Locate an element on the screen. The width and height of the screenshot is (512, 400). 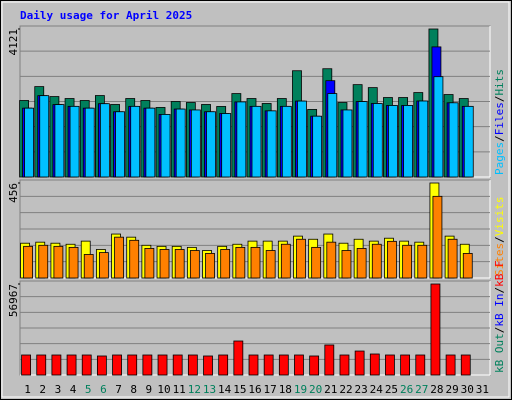
x-tick-label: 17 is located at coordinates (270, 389).